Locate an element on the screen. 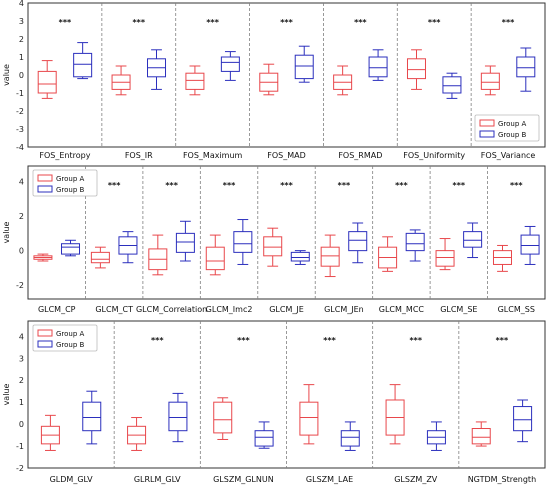  x-category-label: GLCM_Correlation is located at coordinates (171, 309).